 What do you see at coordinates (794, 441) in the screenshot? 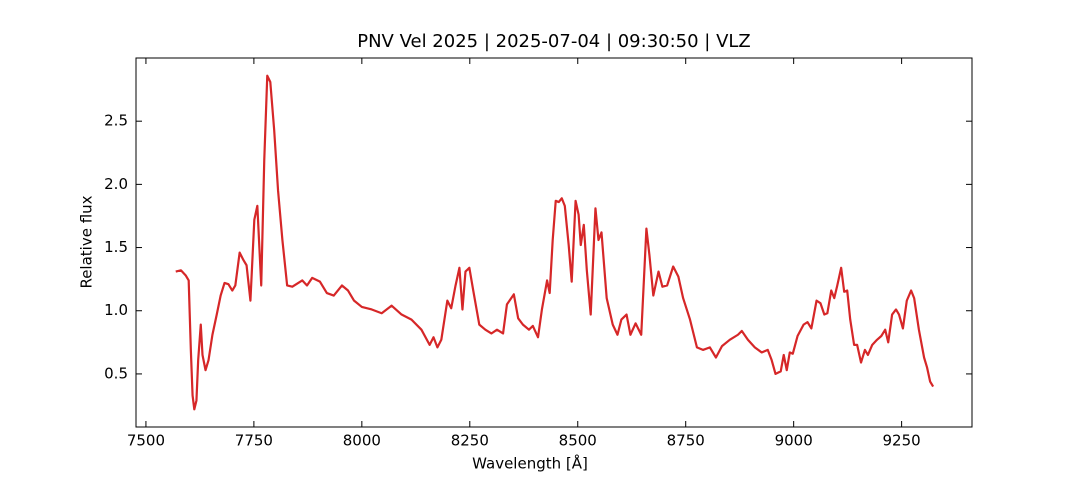
I see `x-tick-label: 9000` at bounding box center [794, 441].